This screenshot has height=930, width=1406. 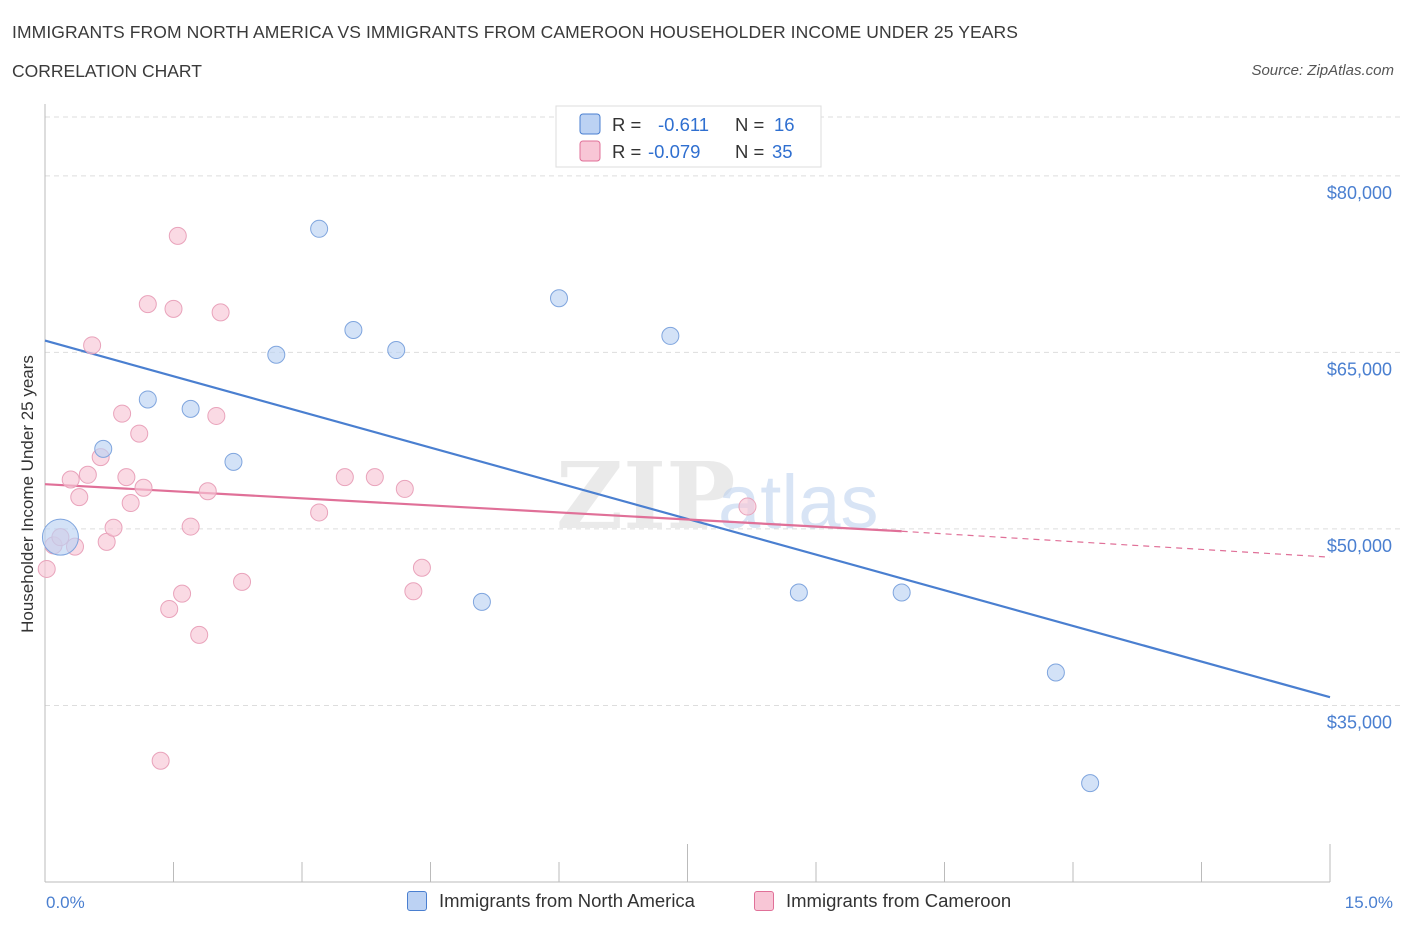 What do you see at coordinates (1359, 546) in the screenshot?
I see `y-tick-label: $50,000` at bounding box center [1359, 546].